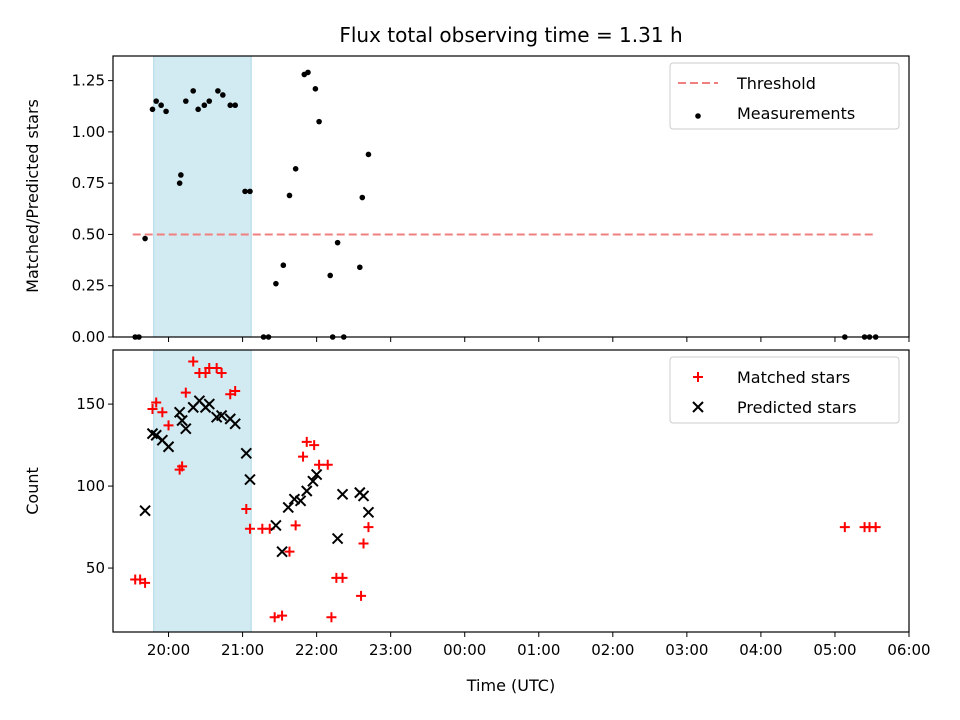 This screenshot has width=960, height=720. What do you see at coordinates (88, 81) in the screenshot?
I see `y-tick-label: 1.25` at bounding box center [88, 81].